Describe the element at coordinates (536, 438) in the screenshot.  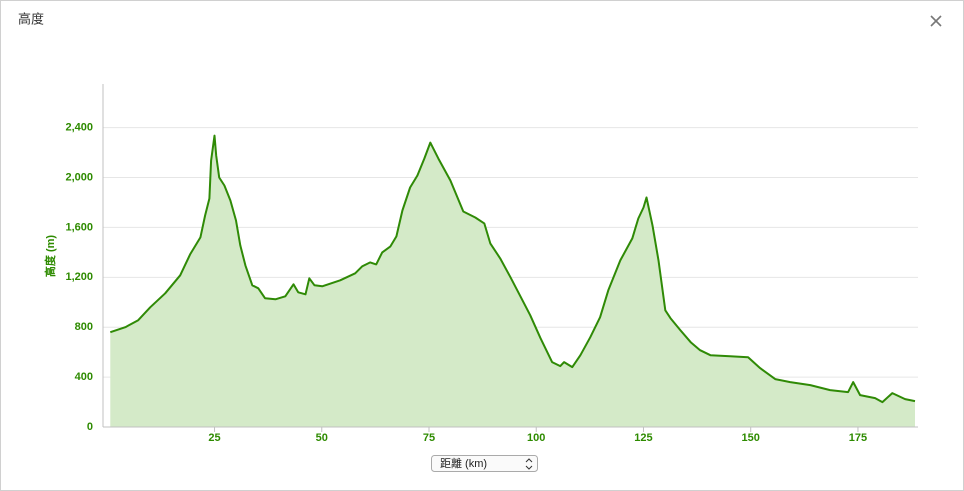
I see `x-tick-label: 100` at that location.